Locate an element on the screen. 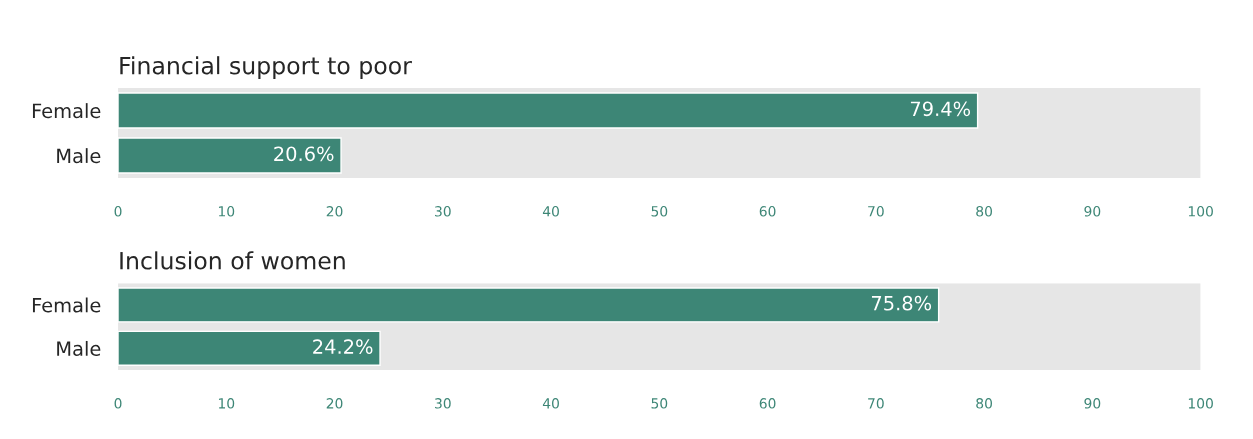  data-label: 24.2% is located at coordinates (343, 346).